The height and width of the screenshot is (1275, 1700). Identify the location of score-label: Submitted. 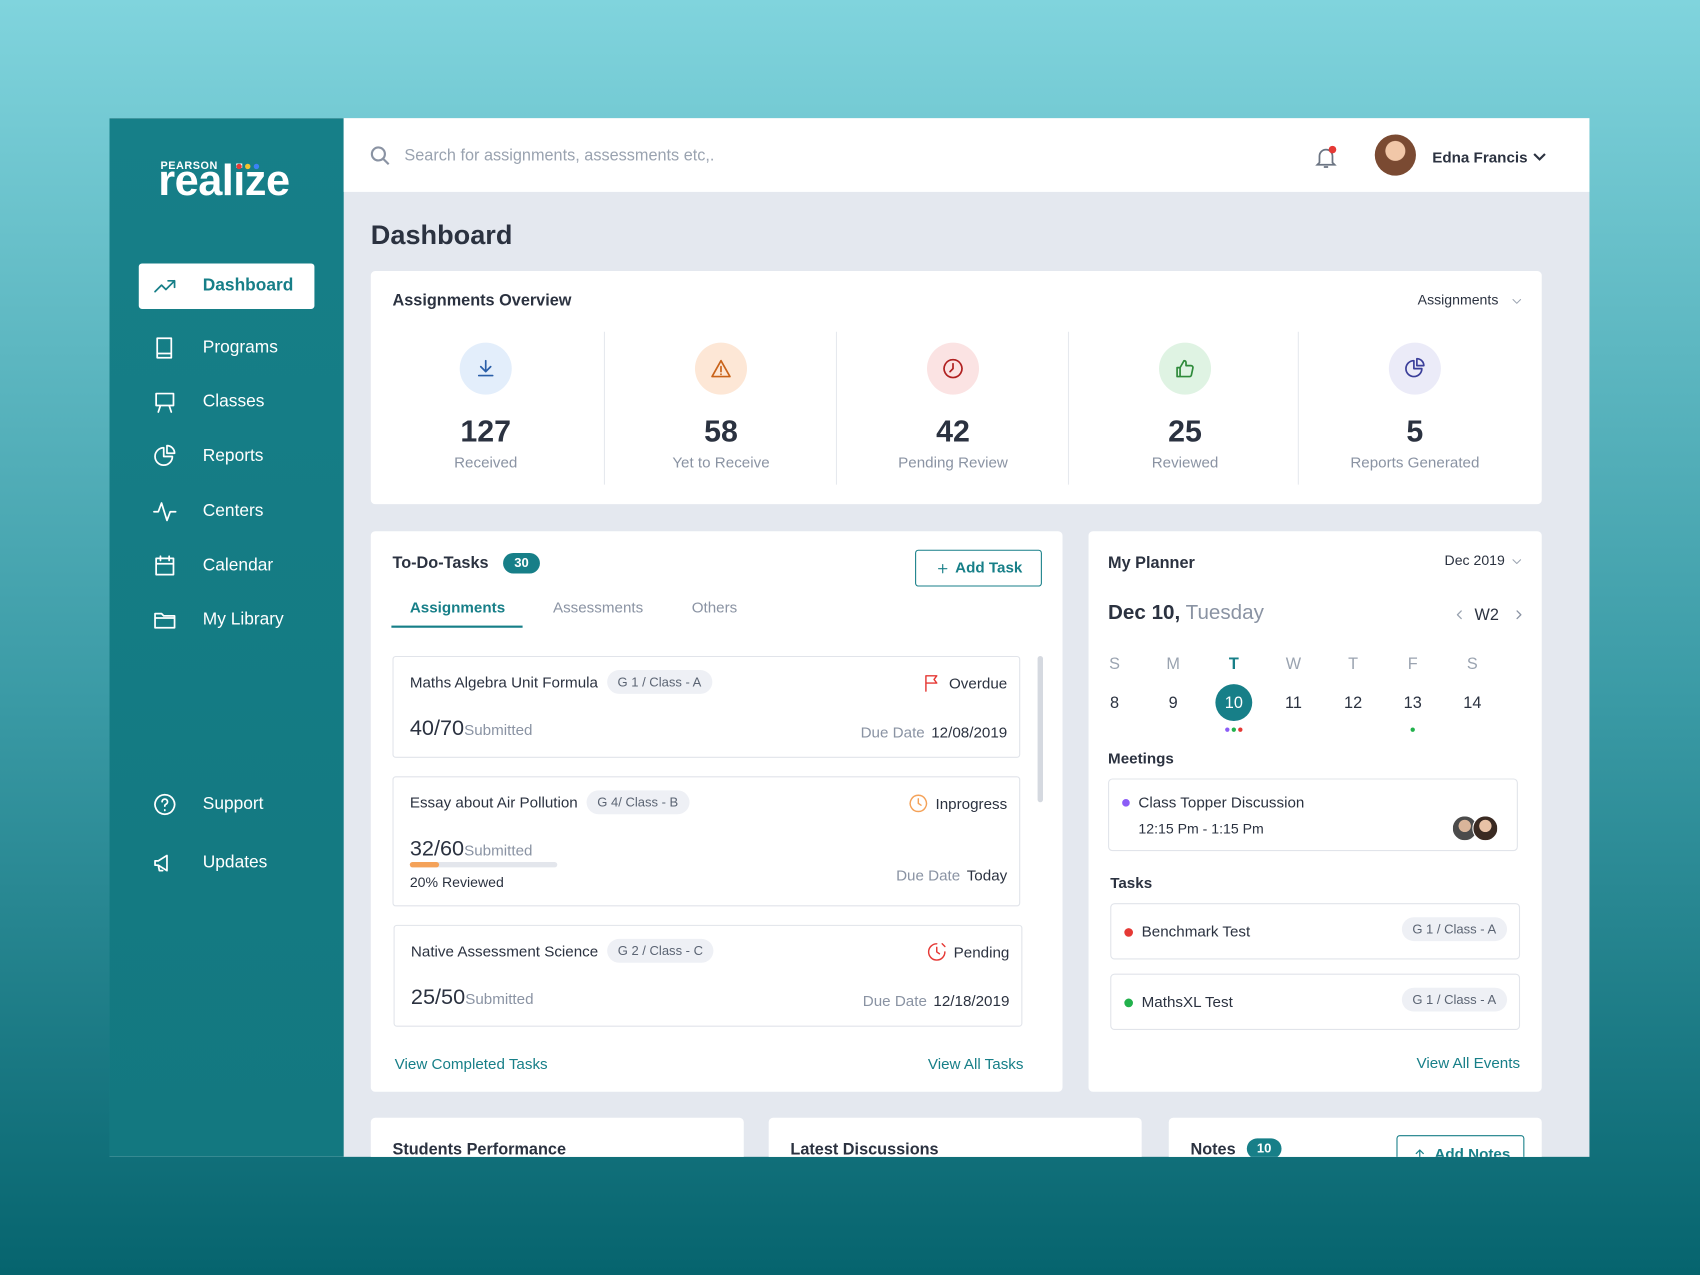
(499, 998).